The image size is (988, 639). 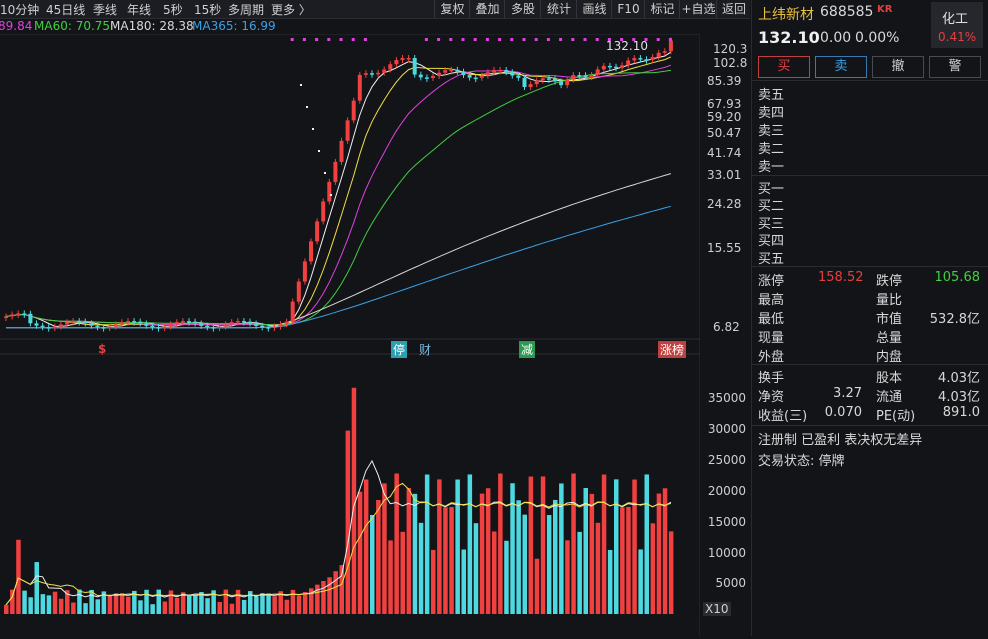 I want to click on eps-label: 收益(三), so click(x=783, y=416).